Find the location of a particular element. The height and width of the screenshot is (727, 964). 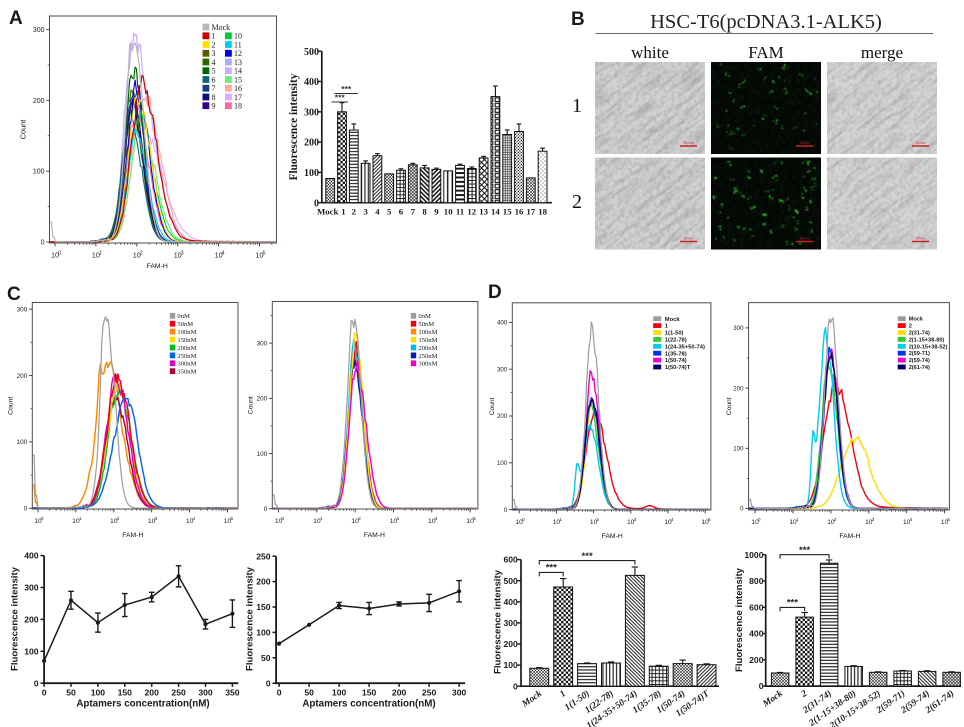

svg-text: 0nM is located at coordinates (183, 316).